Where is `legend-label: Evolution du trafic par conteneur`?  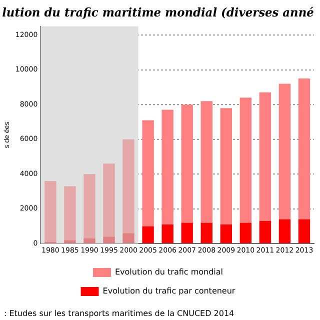 legend-label: Evolution du trafic par conteneur is located at coordinates (169, 291).